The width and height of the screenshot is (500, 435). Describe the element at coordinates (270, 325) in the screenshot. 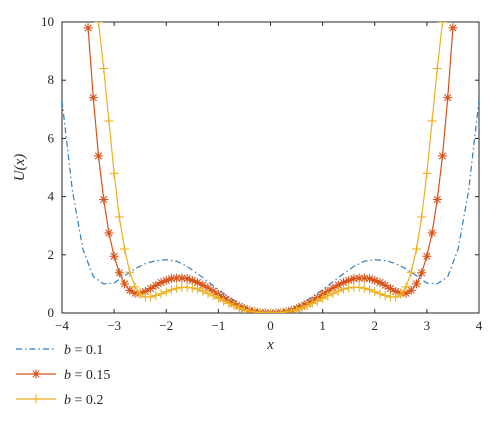

I see `x-tick-label: 0` at that location.